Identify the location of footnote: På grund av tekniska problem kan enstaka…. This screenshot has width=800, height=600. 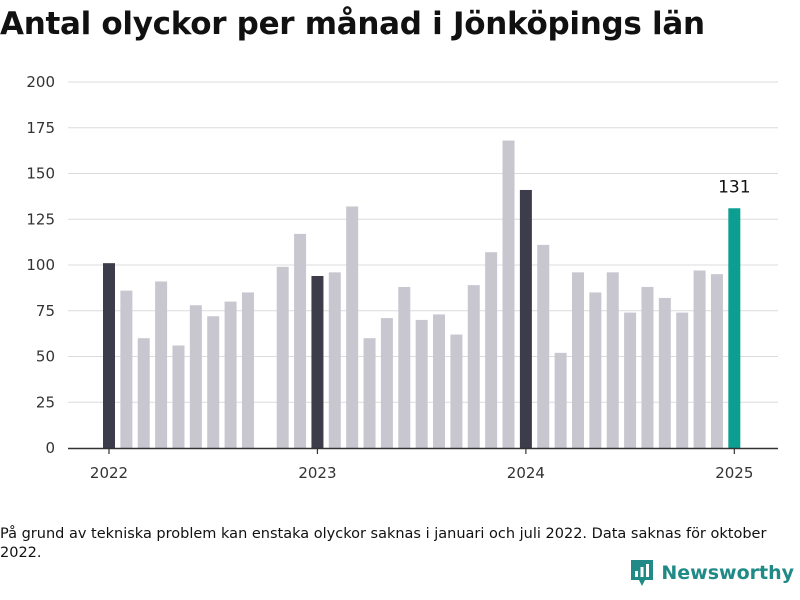
(383, 543).